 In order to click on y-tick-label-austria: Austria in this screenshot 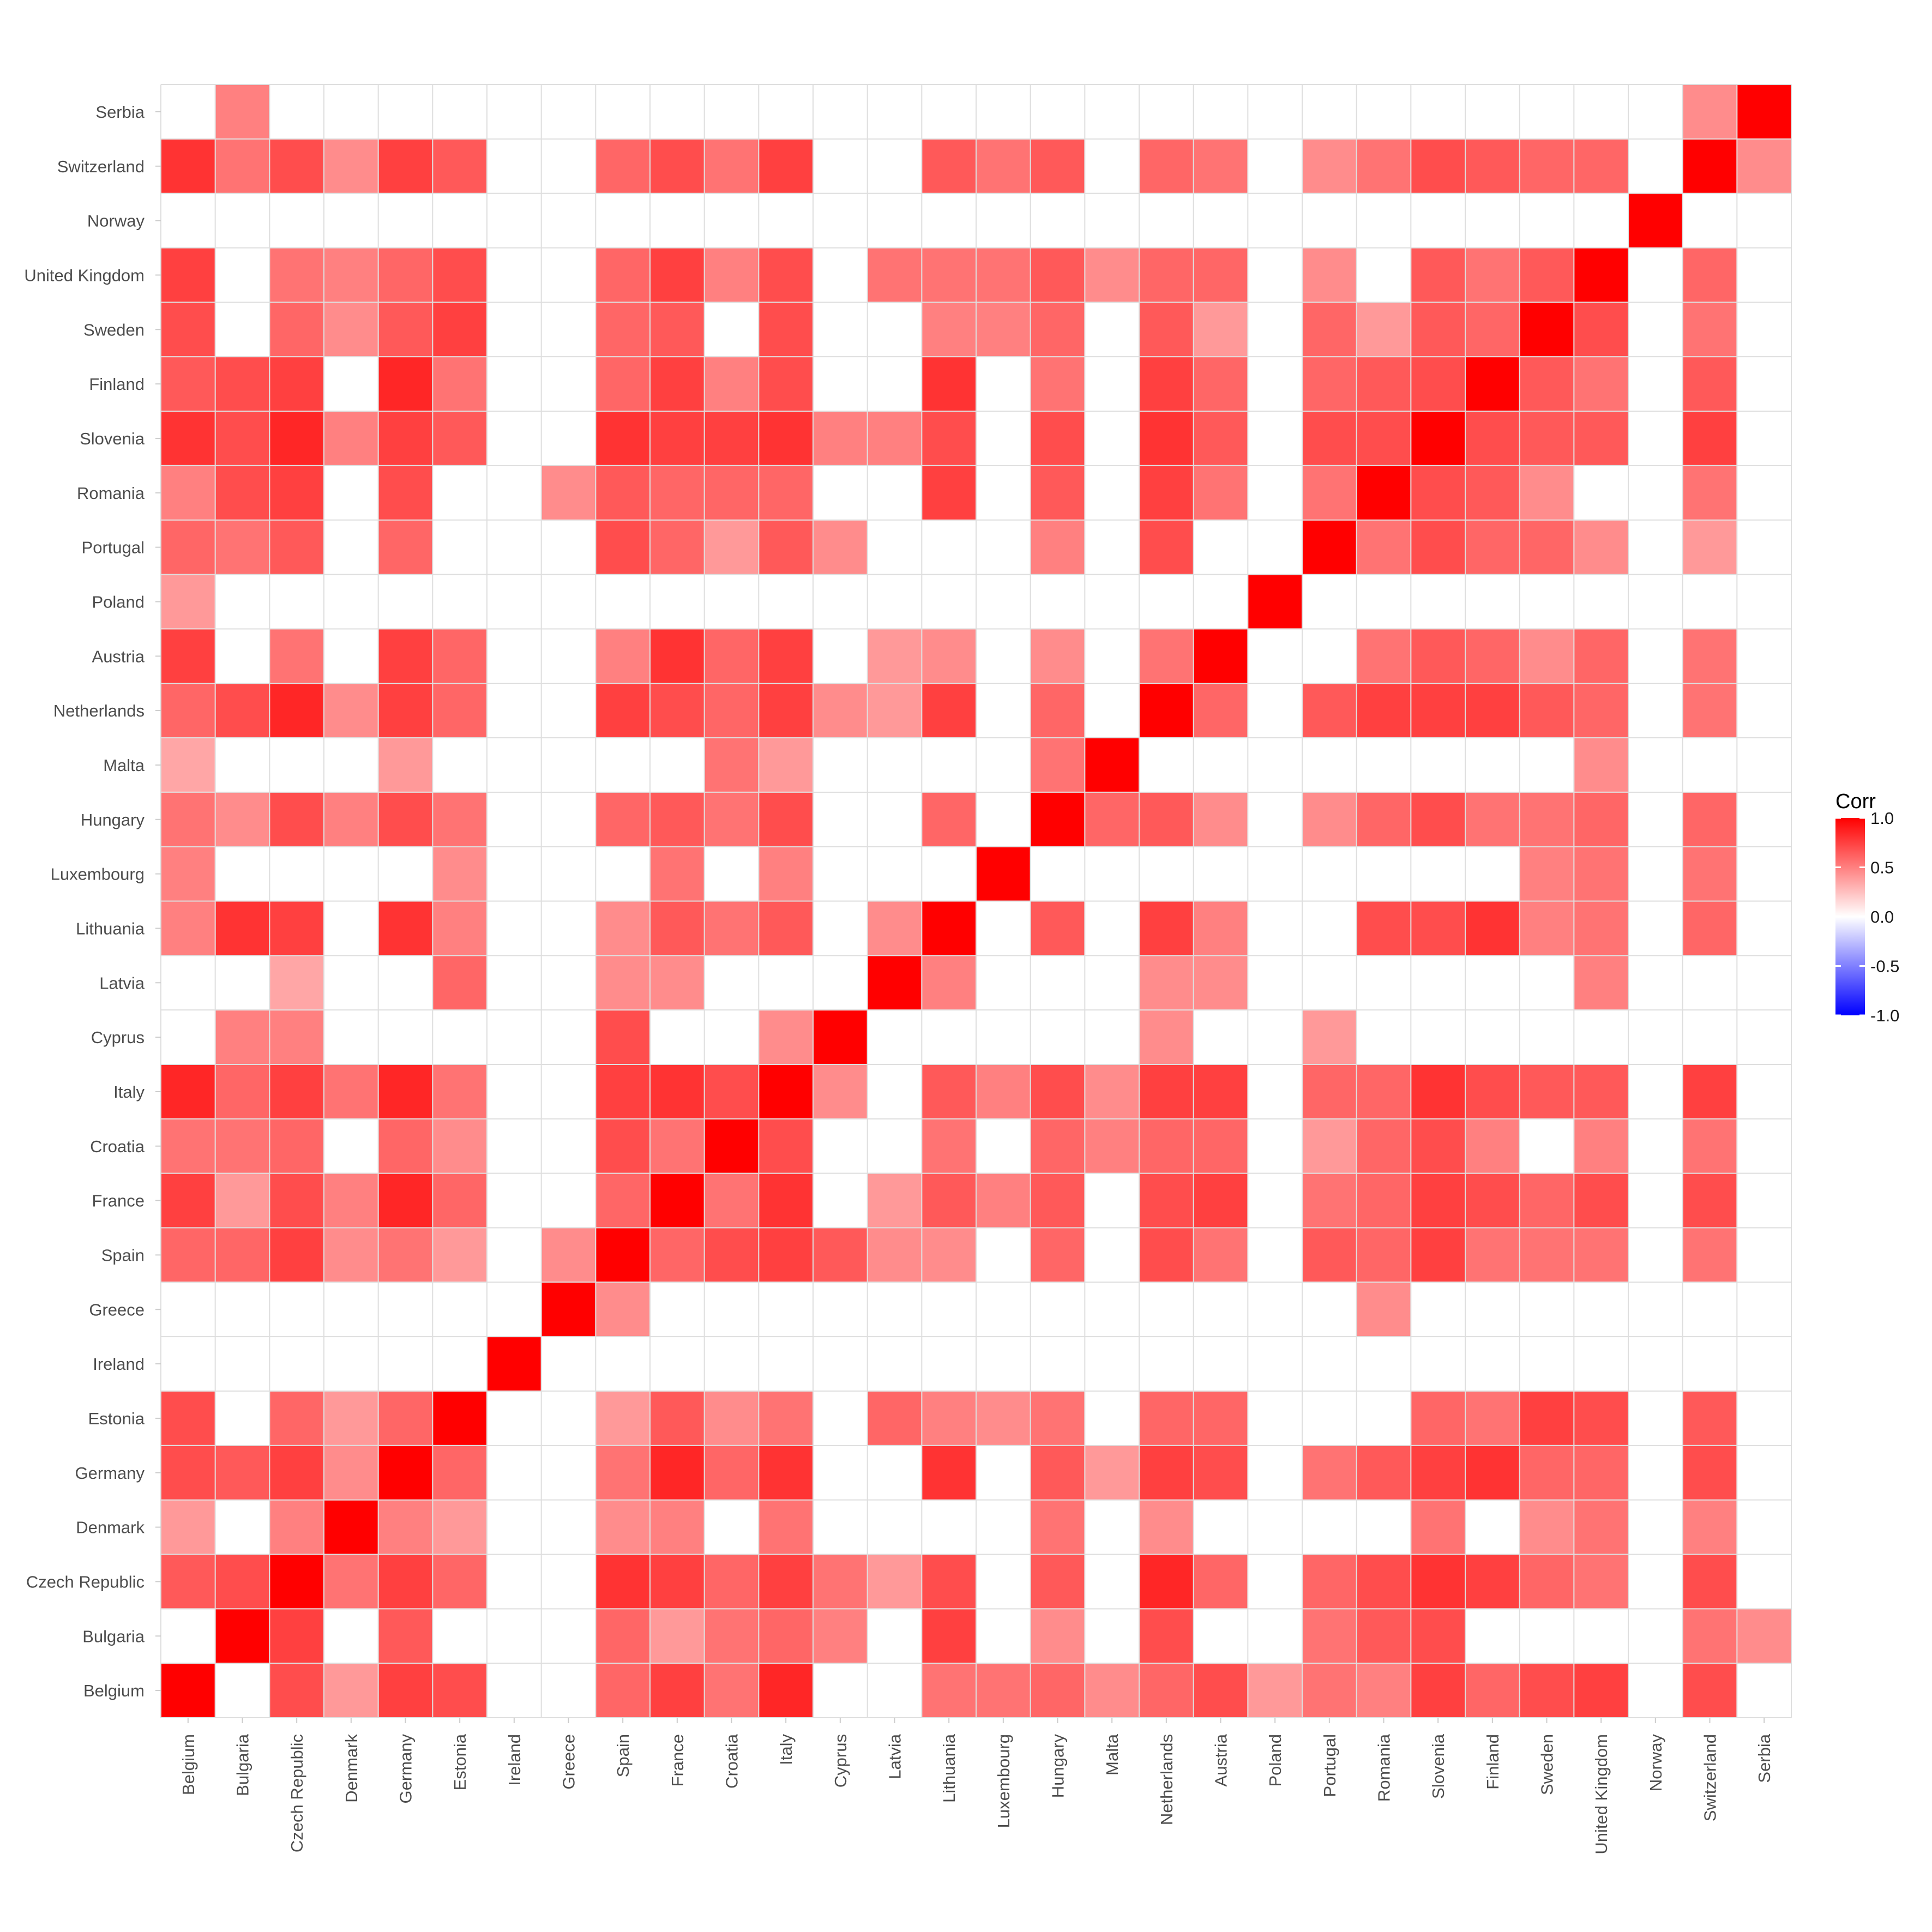, I will do `click(118, 656)`.